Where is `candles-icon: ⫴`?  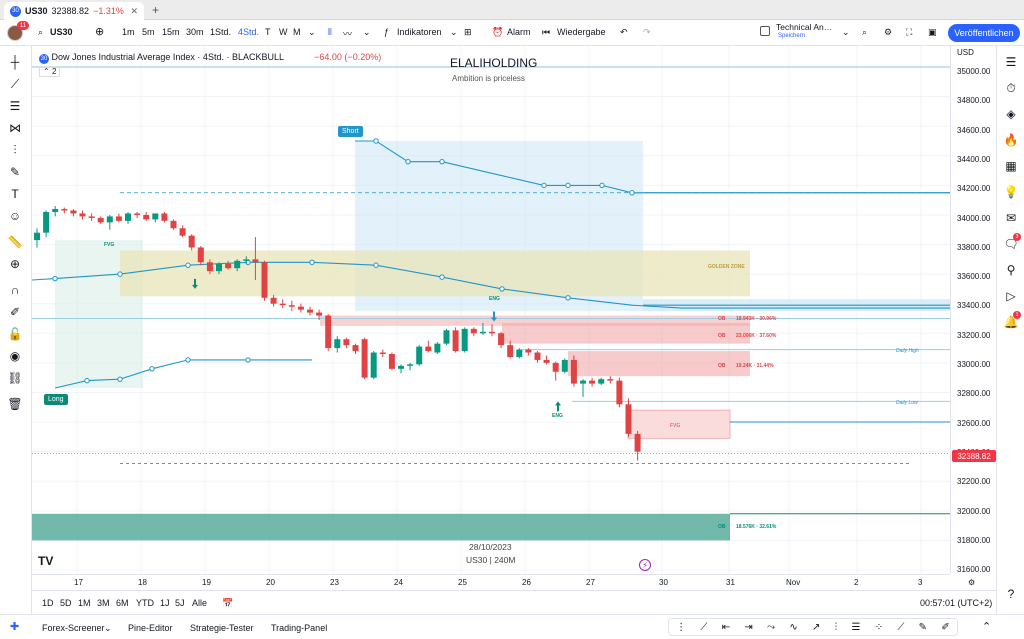
candles-icon: ⫴ is located at coordinates (330, 32).